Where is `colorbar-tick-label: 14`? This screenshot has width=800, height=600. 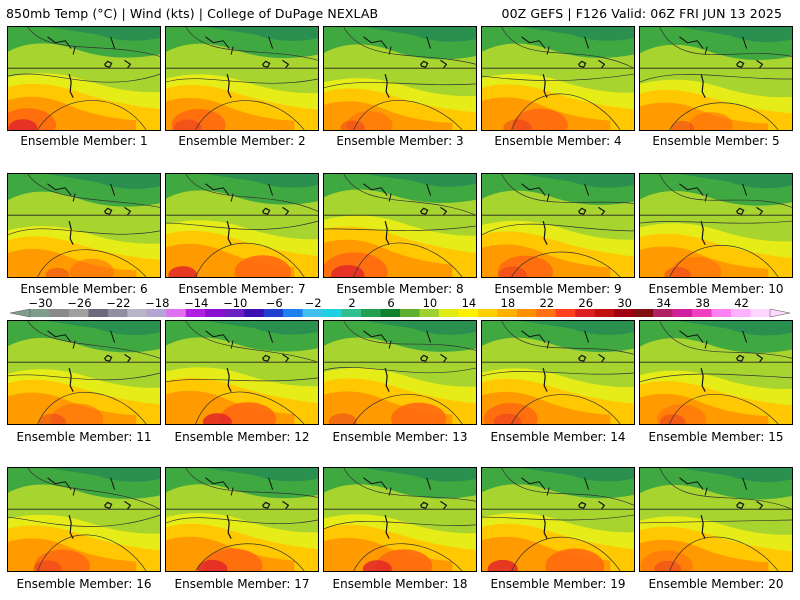
colorbar-tick-label: 14 is located at coordinates (469, 303).